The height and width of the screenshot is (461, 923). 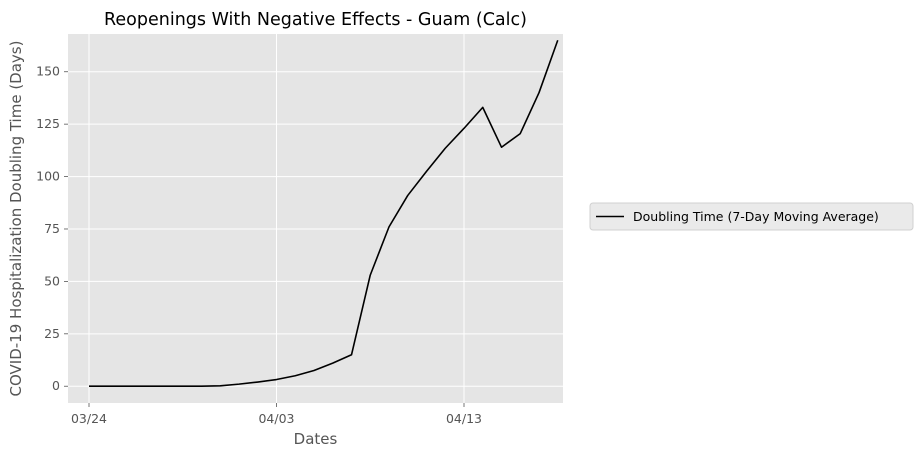 I want to click on y-tick-label: 0, so click(x=56, y=385).